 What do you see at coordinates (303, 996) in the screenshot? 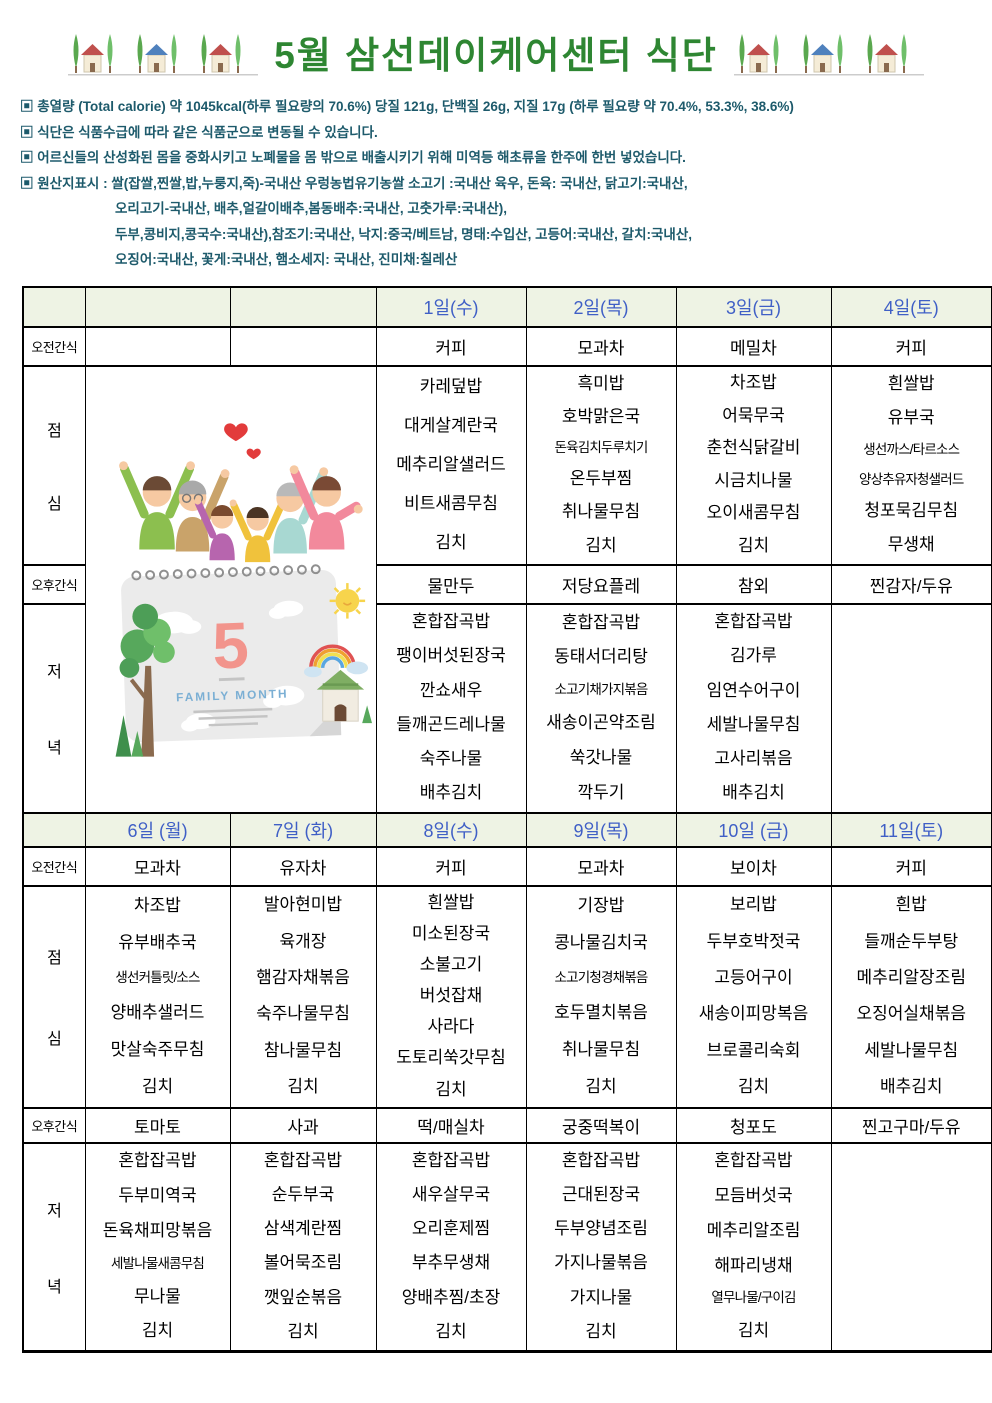
I see `menu-cell: 발아현미밥 육개장 햄감자채볶음 숙주나물무침 참나물무침 김치` at bounding box center [303, 996].